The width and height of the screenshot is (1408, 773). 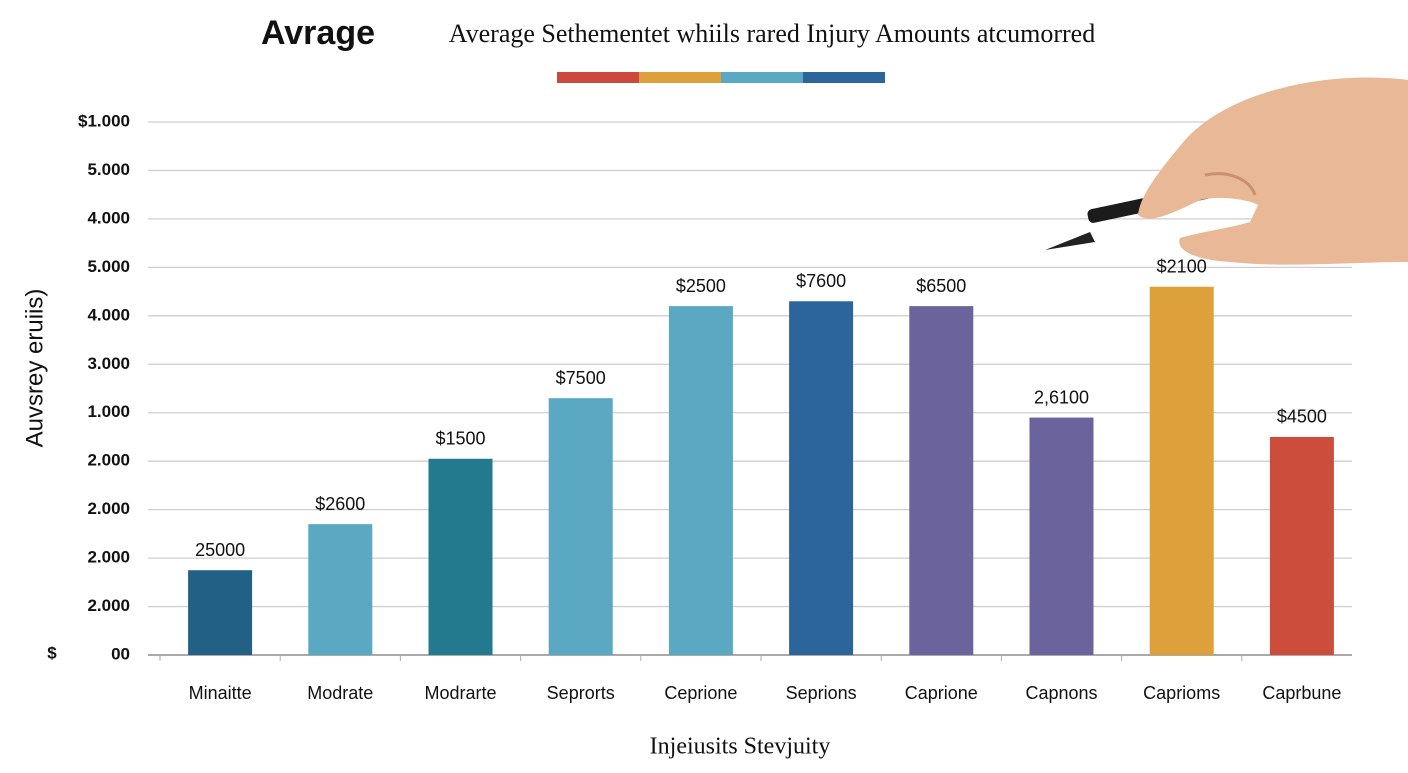 What do you see at coordinates (1301, 693) in the screenshot?
I see `x-tick-label: Caprbune` at bounding box center [1301, 693].